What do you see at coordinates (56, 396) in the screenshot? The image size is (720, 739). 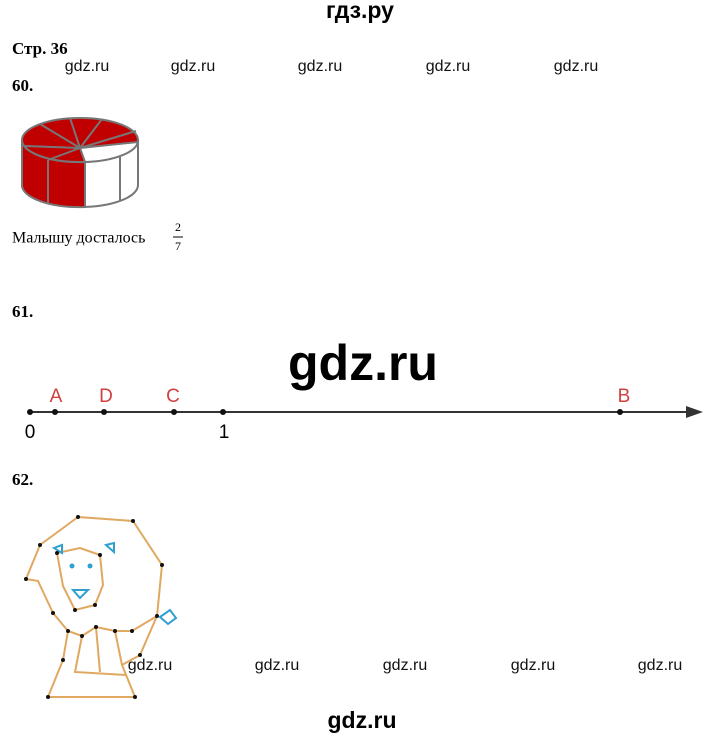 I see `point-label: A` at bounding box center [56, 396].